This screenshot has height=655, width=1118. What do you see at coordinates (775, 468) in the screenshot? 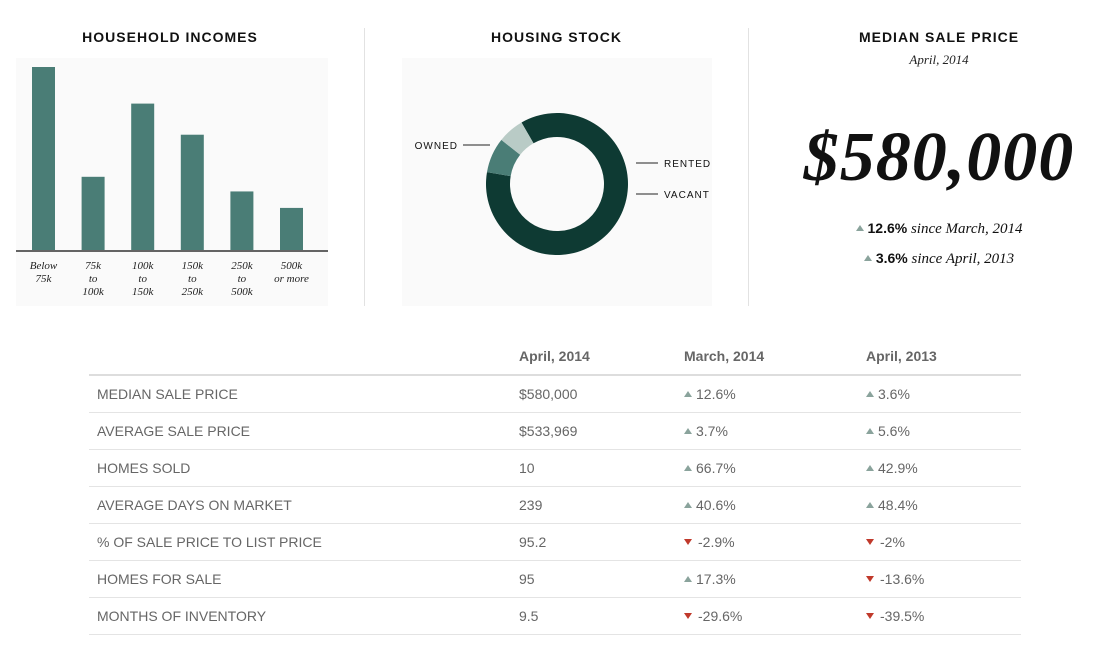
I see `cell-march-2014: 66.7%` at bounding box center [775, 468].